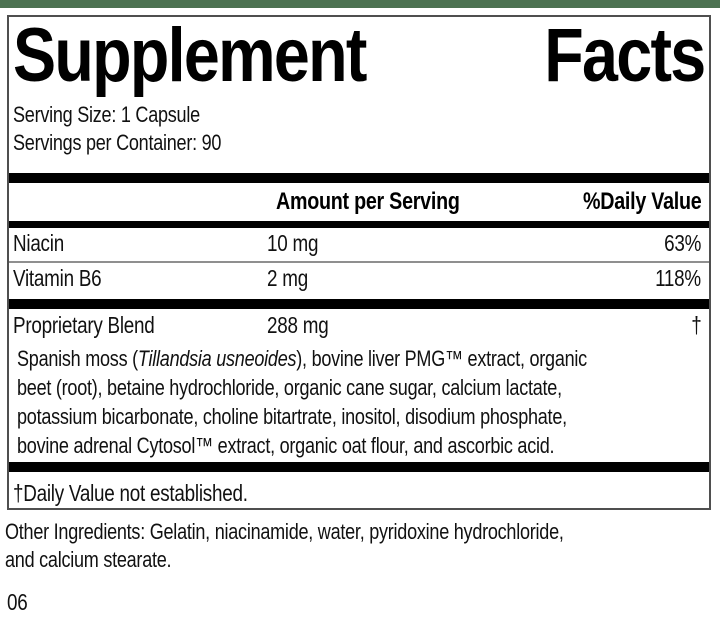 This screenshot has width=720, height=624. I want to click on title-word-facts: Facts, so click(625, 55).